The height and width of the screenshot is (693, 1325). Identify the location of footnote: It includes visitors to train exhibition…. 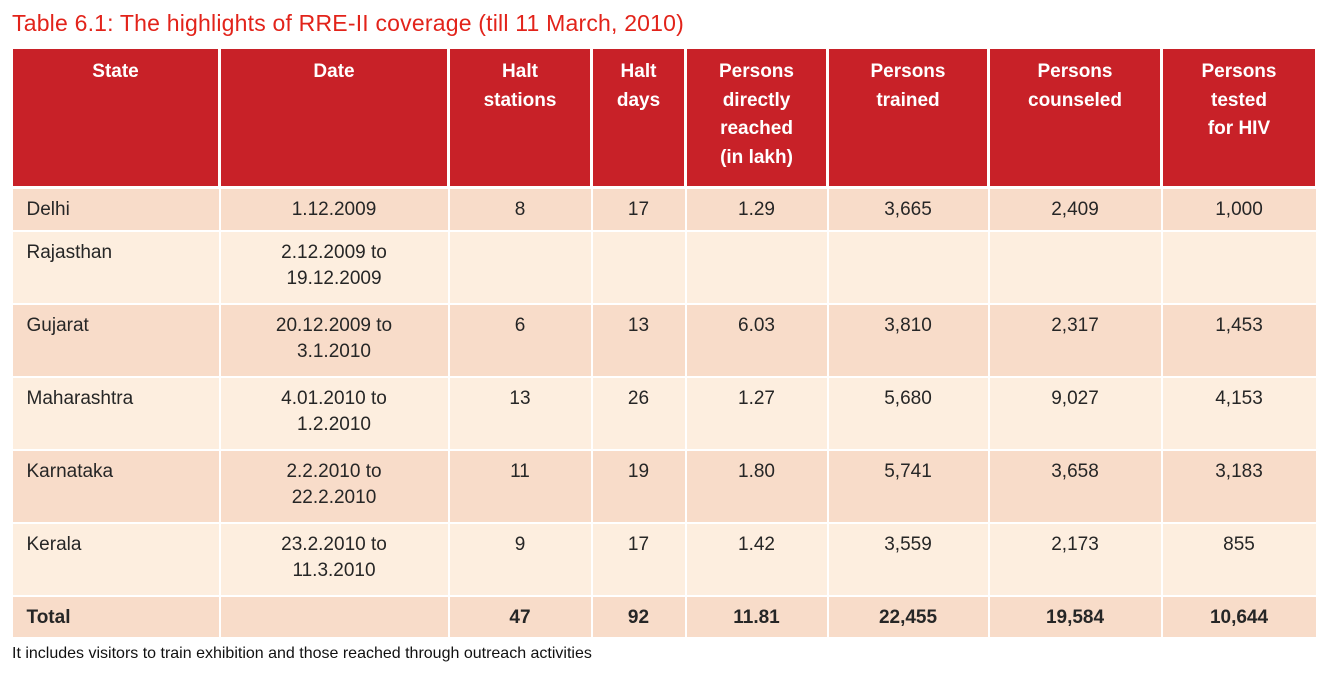
(302, 654).